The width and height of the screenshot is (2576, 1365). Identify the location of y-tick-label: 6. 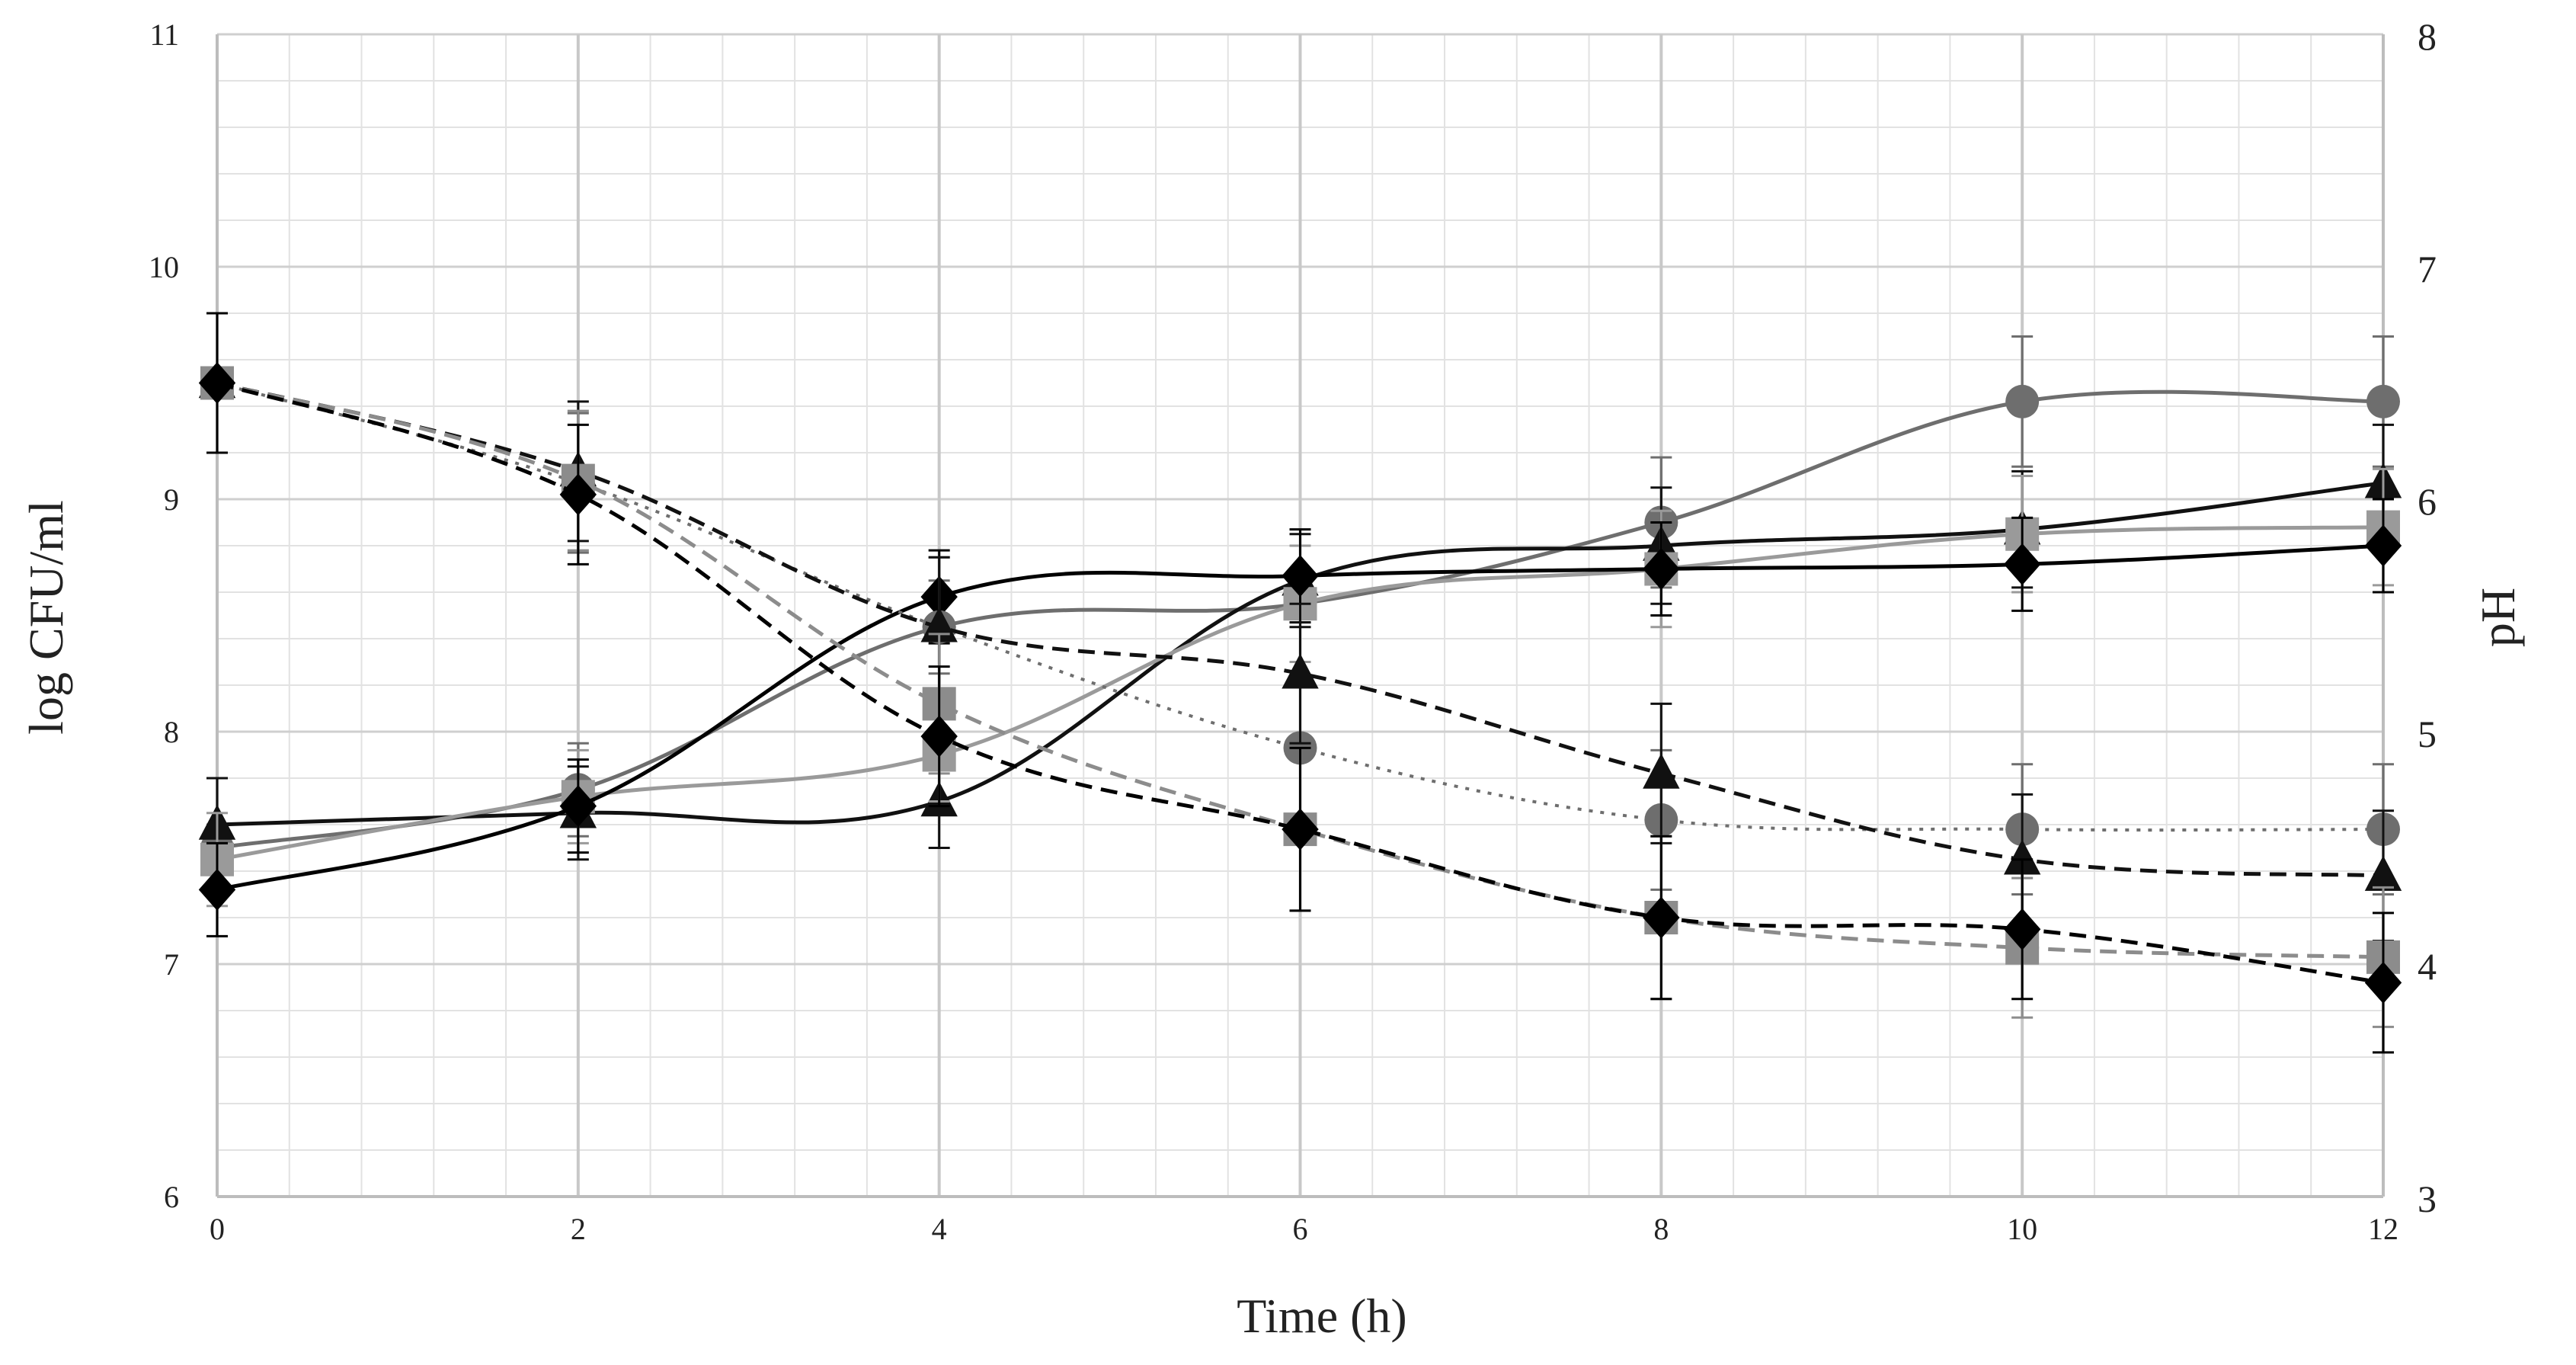
(171, 1197).